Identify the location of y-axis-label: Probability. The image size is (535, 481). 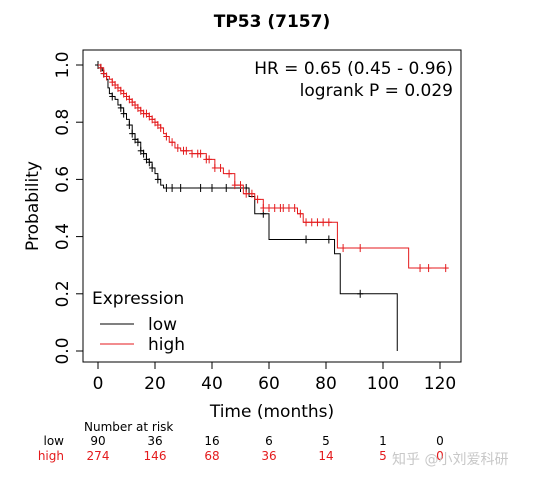
(33, 206).